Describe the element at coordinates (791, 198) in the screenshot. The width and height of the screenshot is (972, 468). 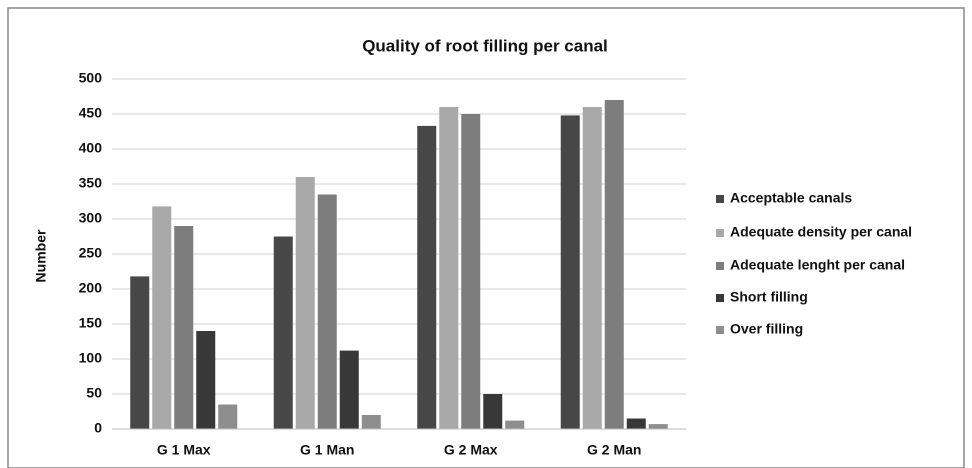
I see `legend-label: Acceptable canals` at that location.